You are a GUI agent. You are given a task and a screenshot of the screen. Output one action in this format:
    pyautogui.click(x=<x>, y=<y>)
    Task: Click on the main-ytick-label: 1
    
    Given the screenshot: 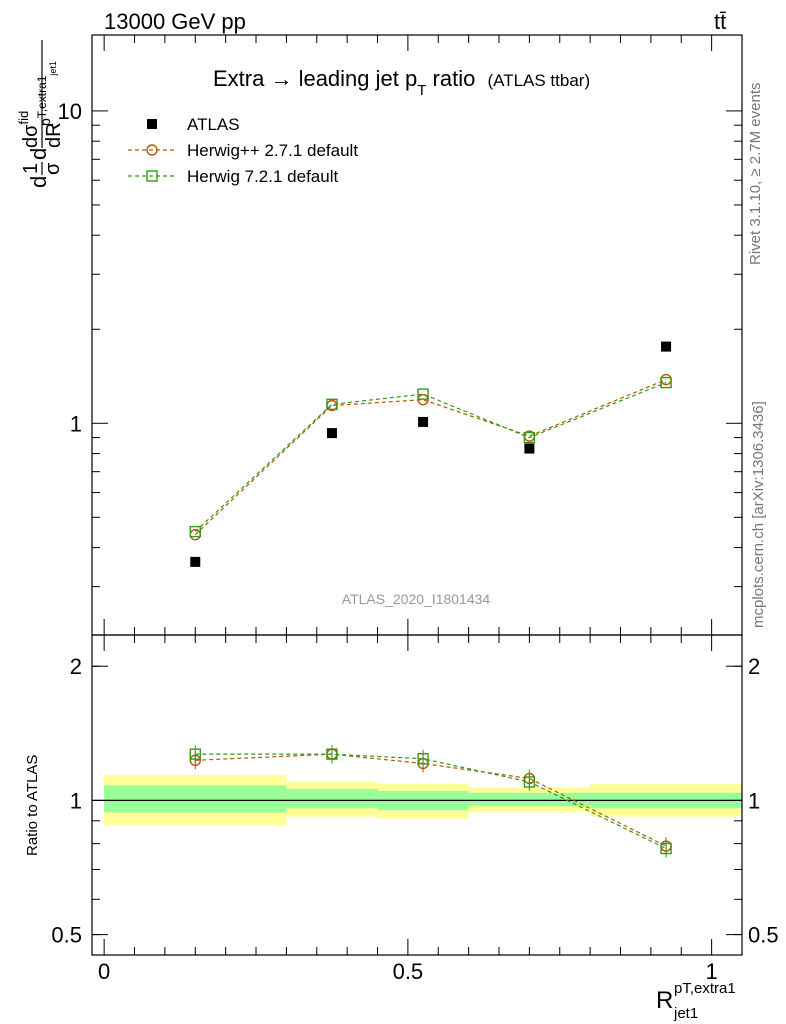 What is the action you would take?
    pyautogui.click(x=76, y=423)
    